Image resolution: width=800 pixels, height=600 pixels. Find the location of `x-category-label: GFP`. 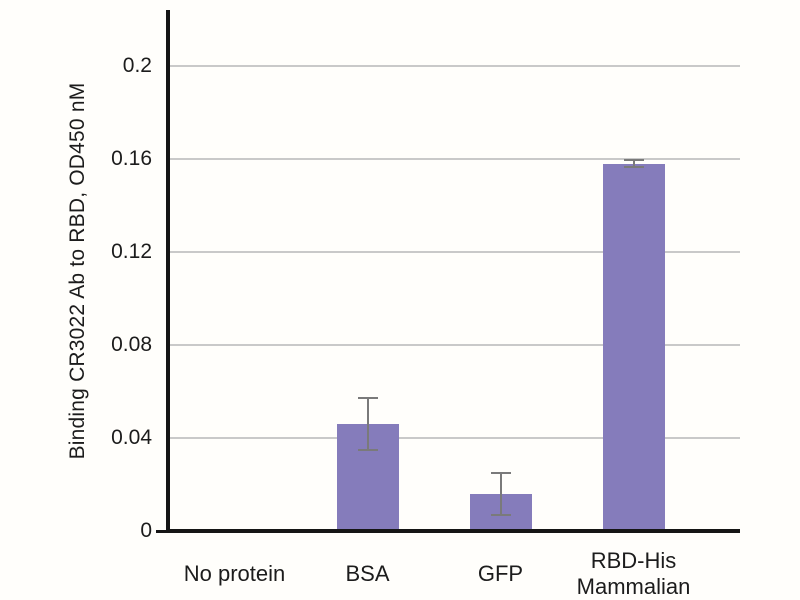

x-category-label: GFP is located at coordinates (500, 573).